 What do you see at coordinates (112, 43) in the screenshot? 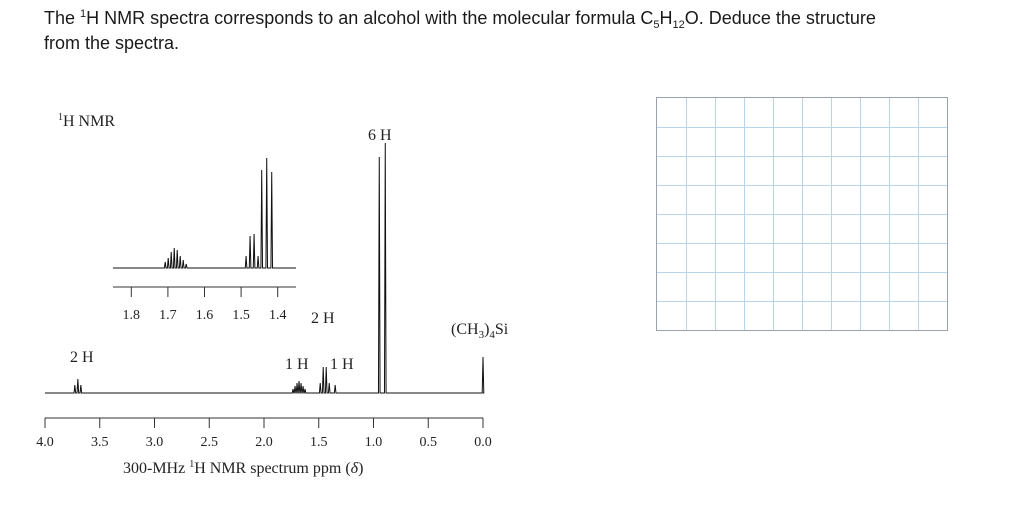
I see `question-line2: from the spectra.` at bounding box center [112, 43].